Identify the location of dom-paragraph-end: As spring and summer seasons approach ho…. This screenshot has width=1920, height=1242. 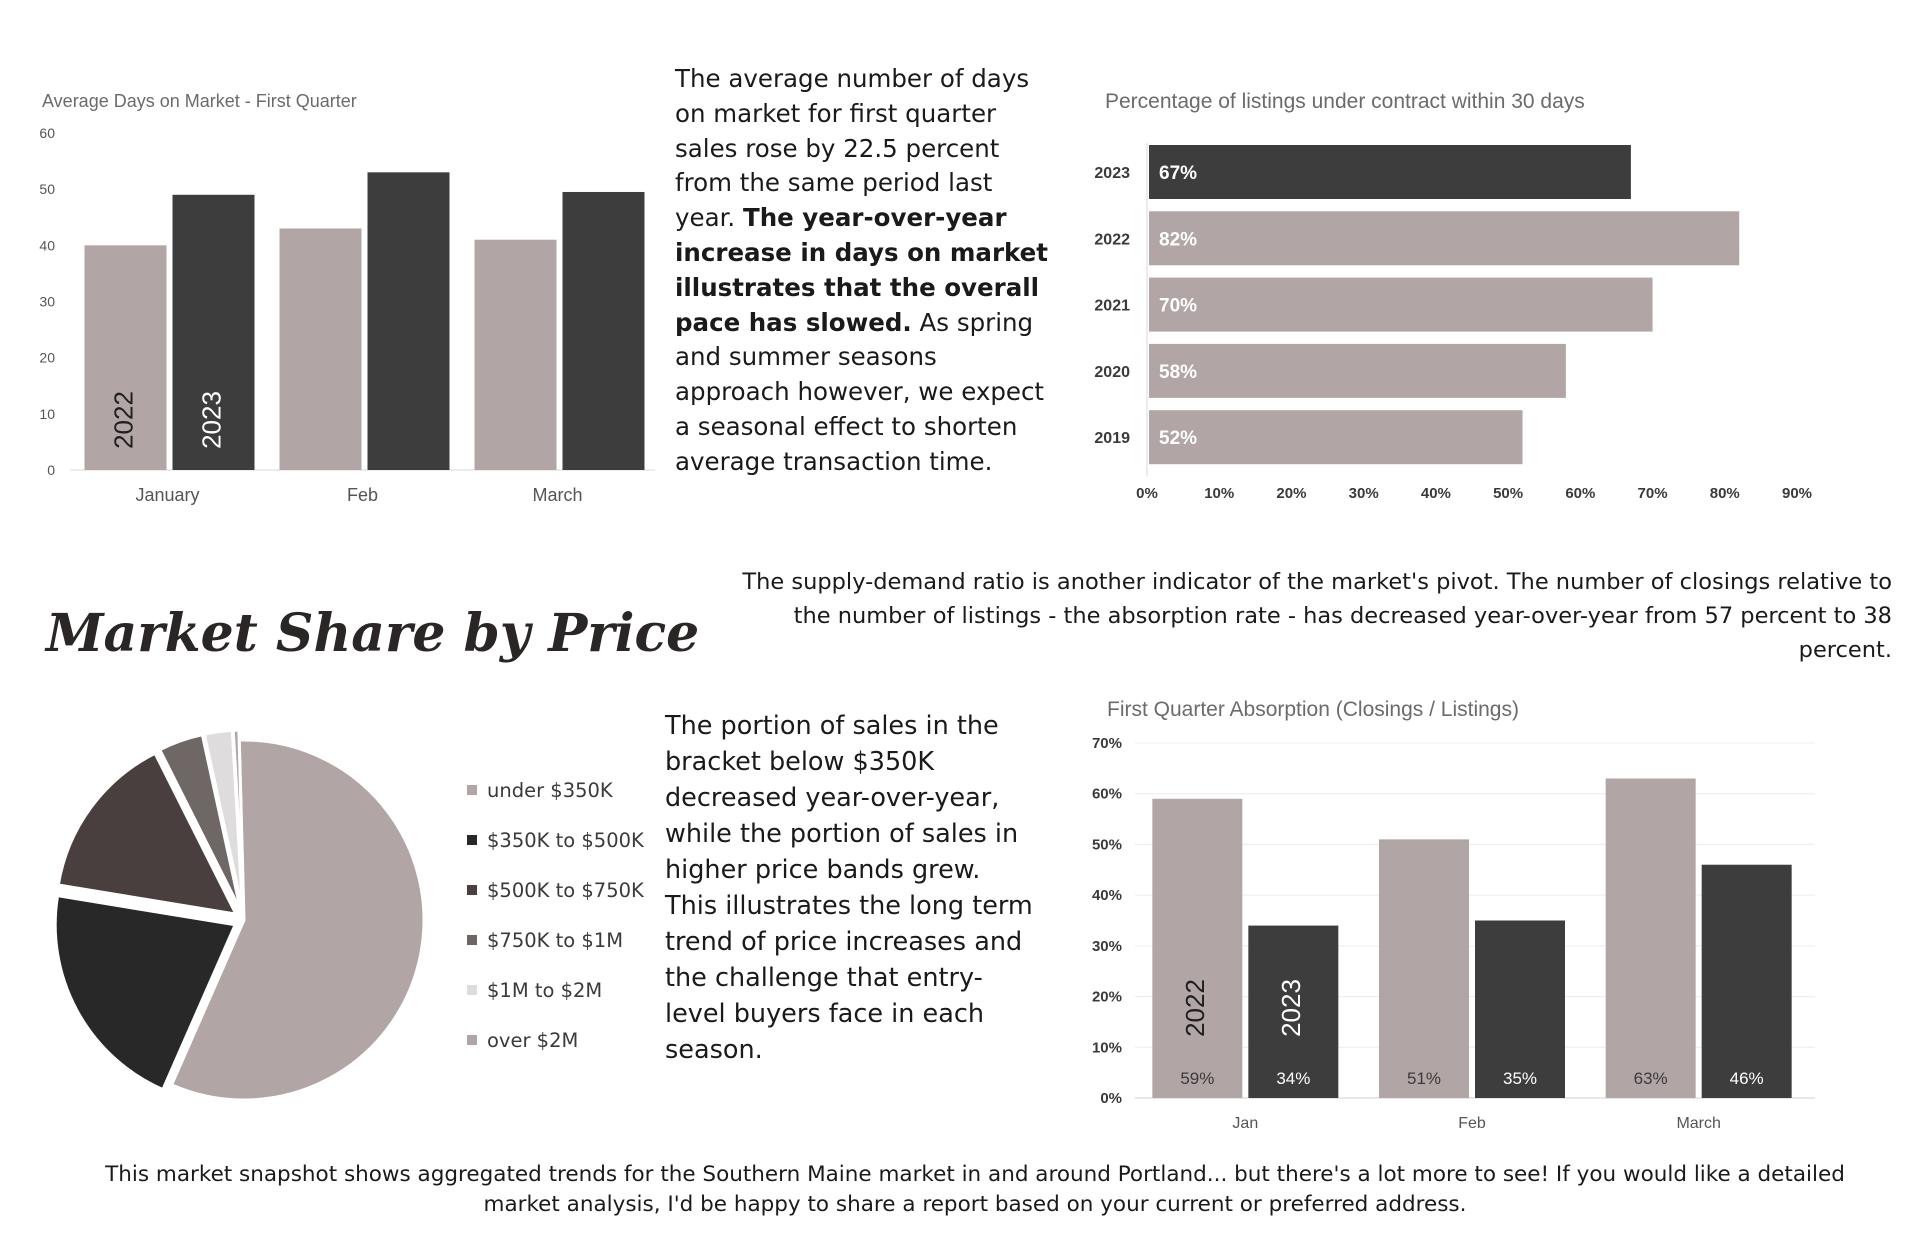
(860, 391).